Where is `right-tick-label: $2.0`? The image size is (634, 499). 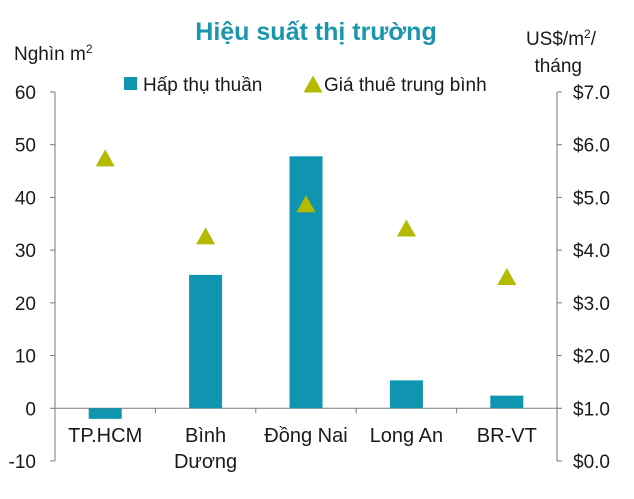 right-tick-label: $2.0 is located at coordinates (591, 357).